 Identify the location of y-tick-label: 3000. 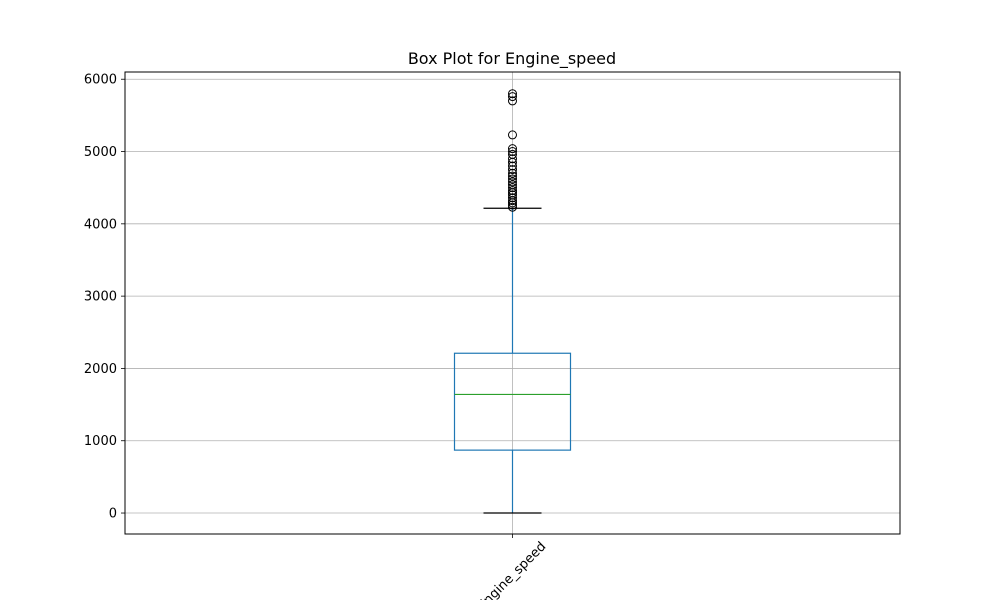
(100, 297).